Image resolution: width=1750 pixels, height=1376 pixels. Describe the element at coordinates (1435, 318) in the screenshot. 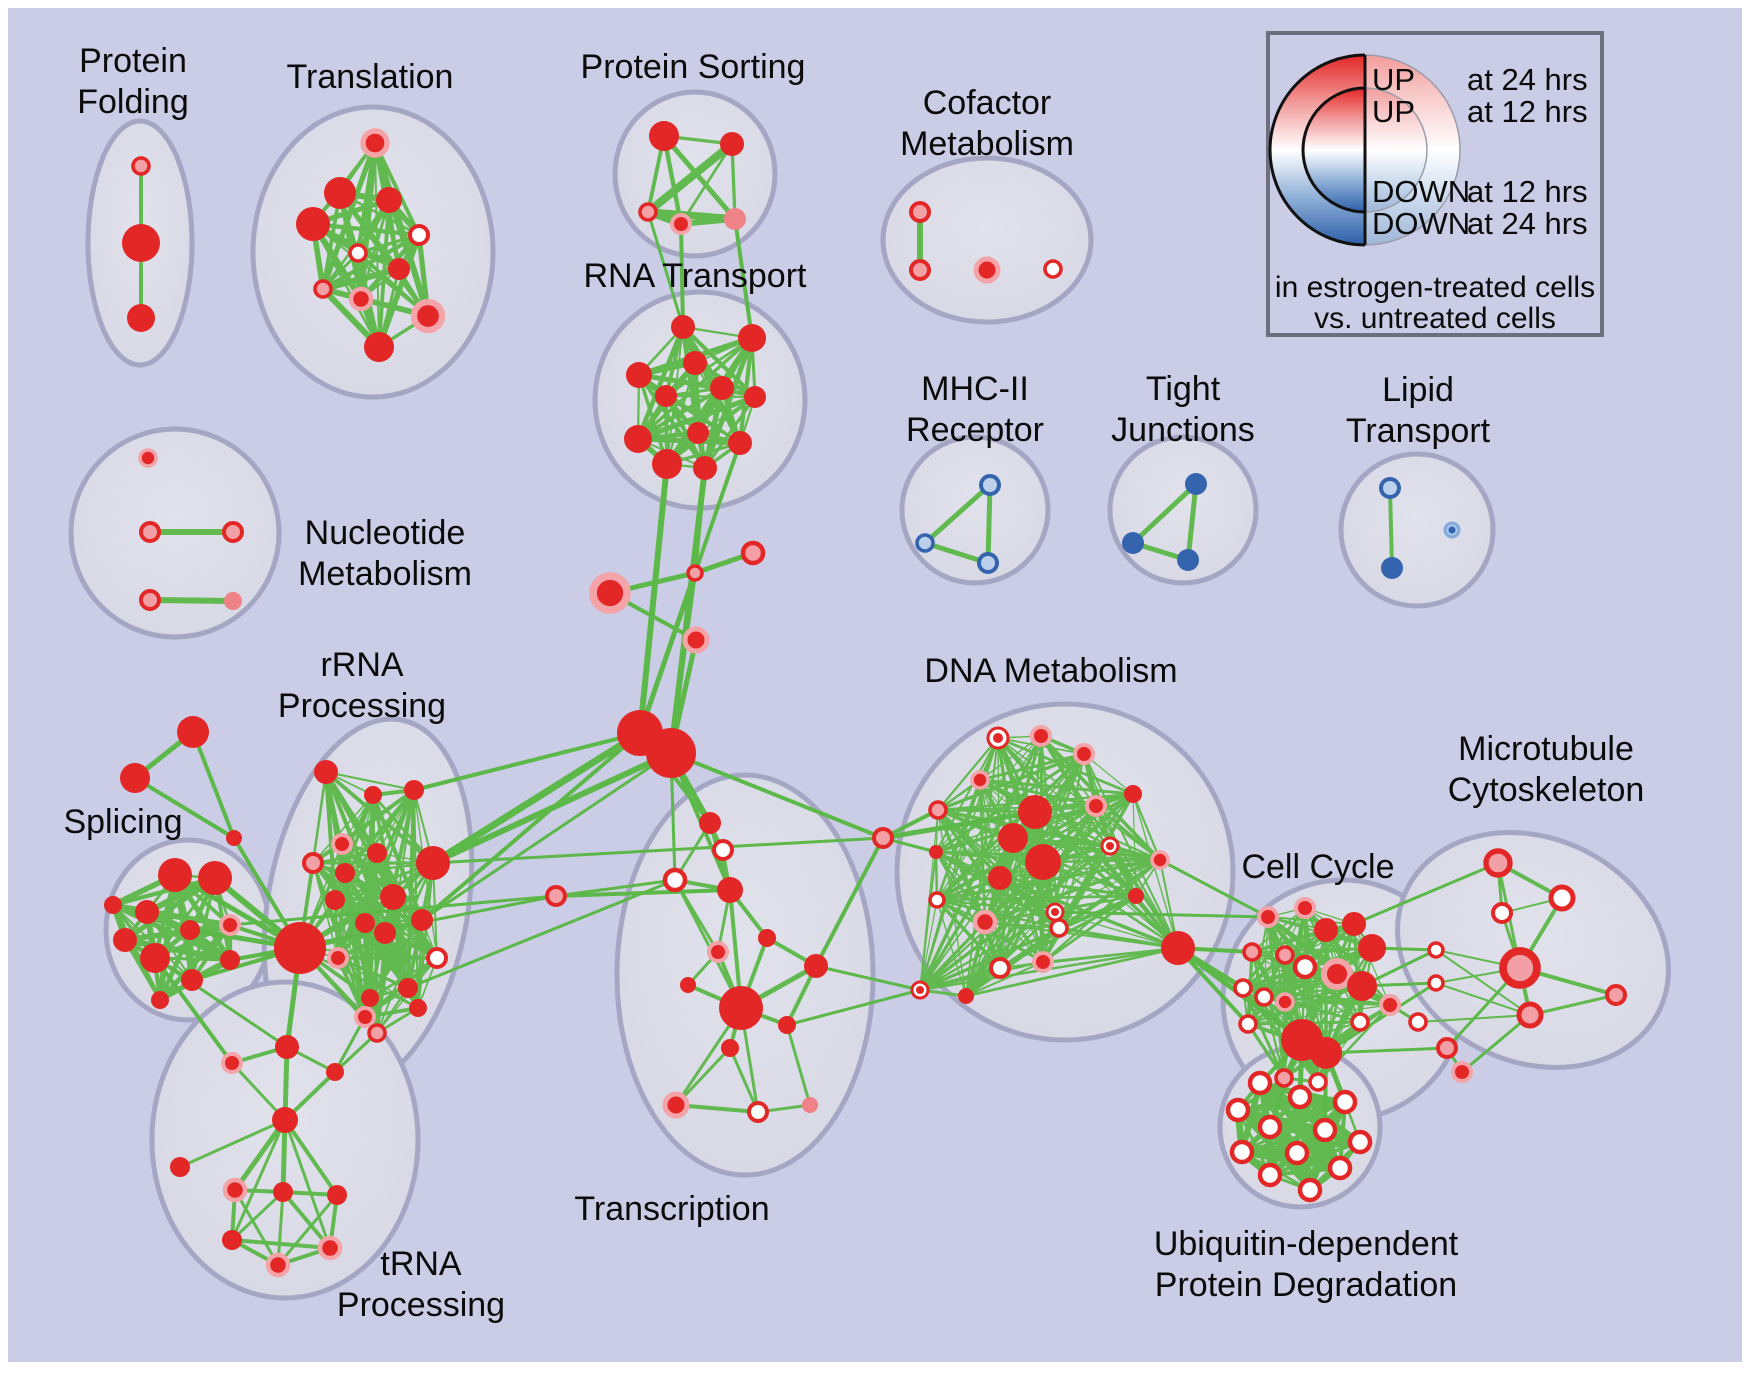

I see `legend-caption-1: vs. untreated cells` at that location.